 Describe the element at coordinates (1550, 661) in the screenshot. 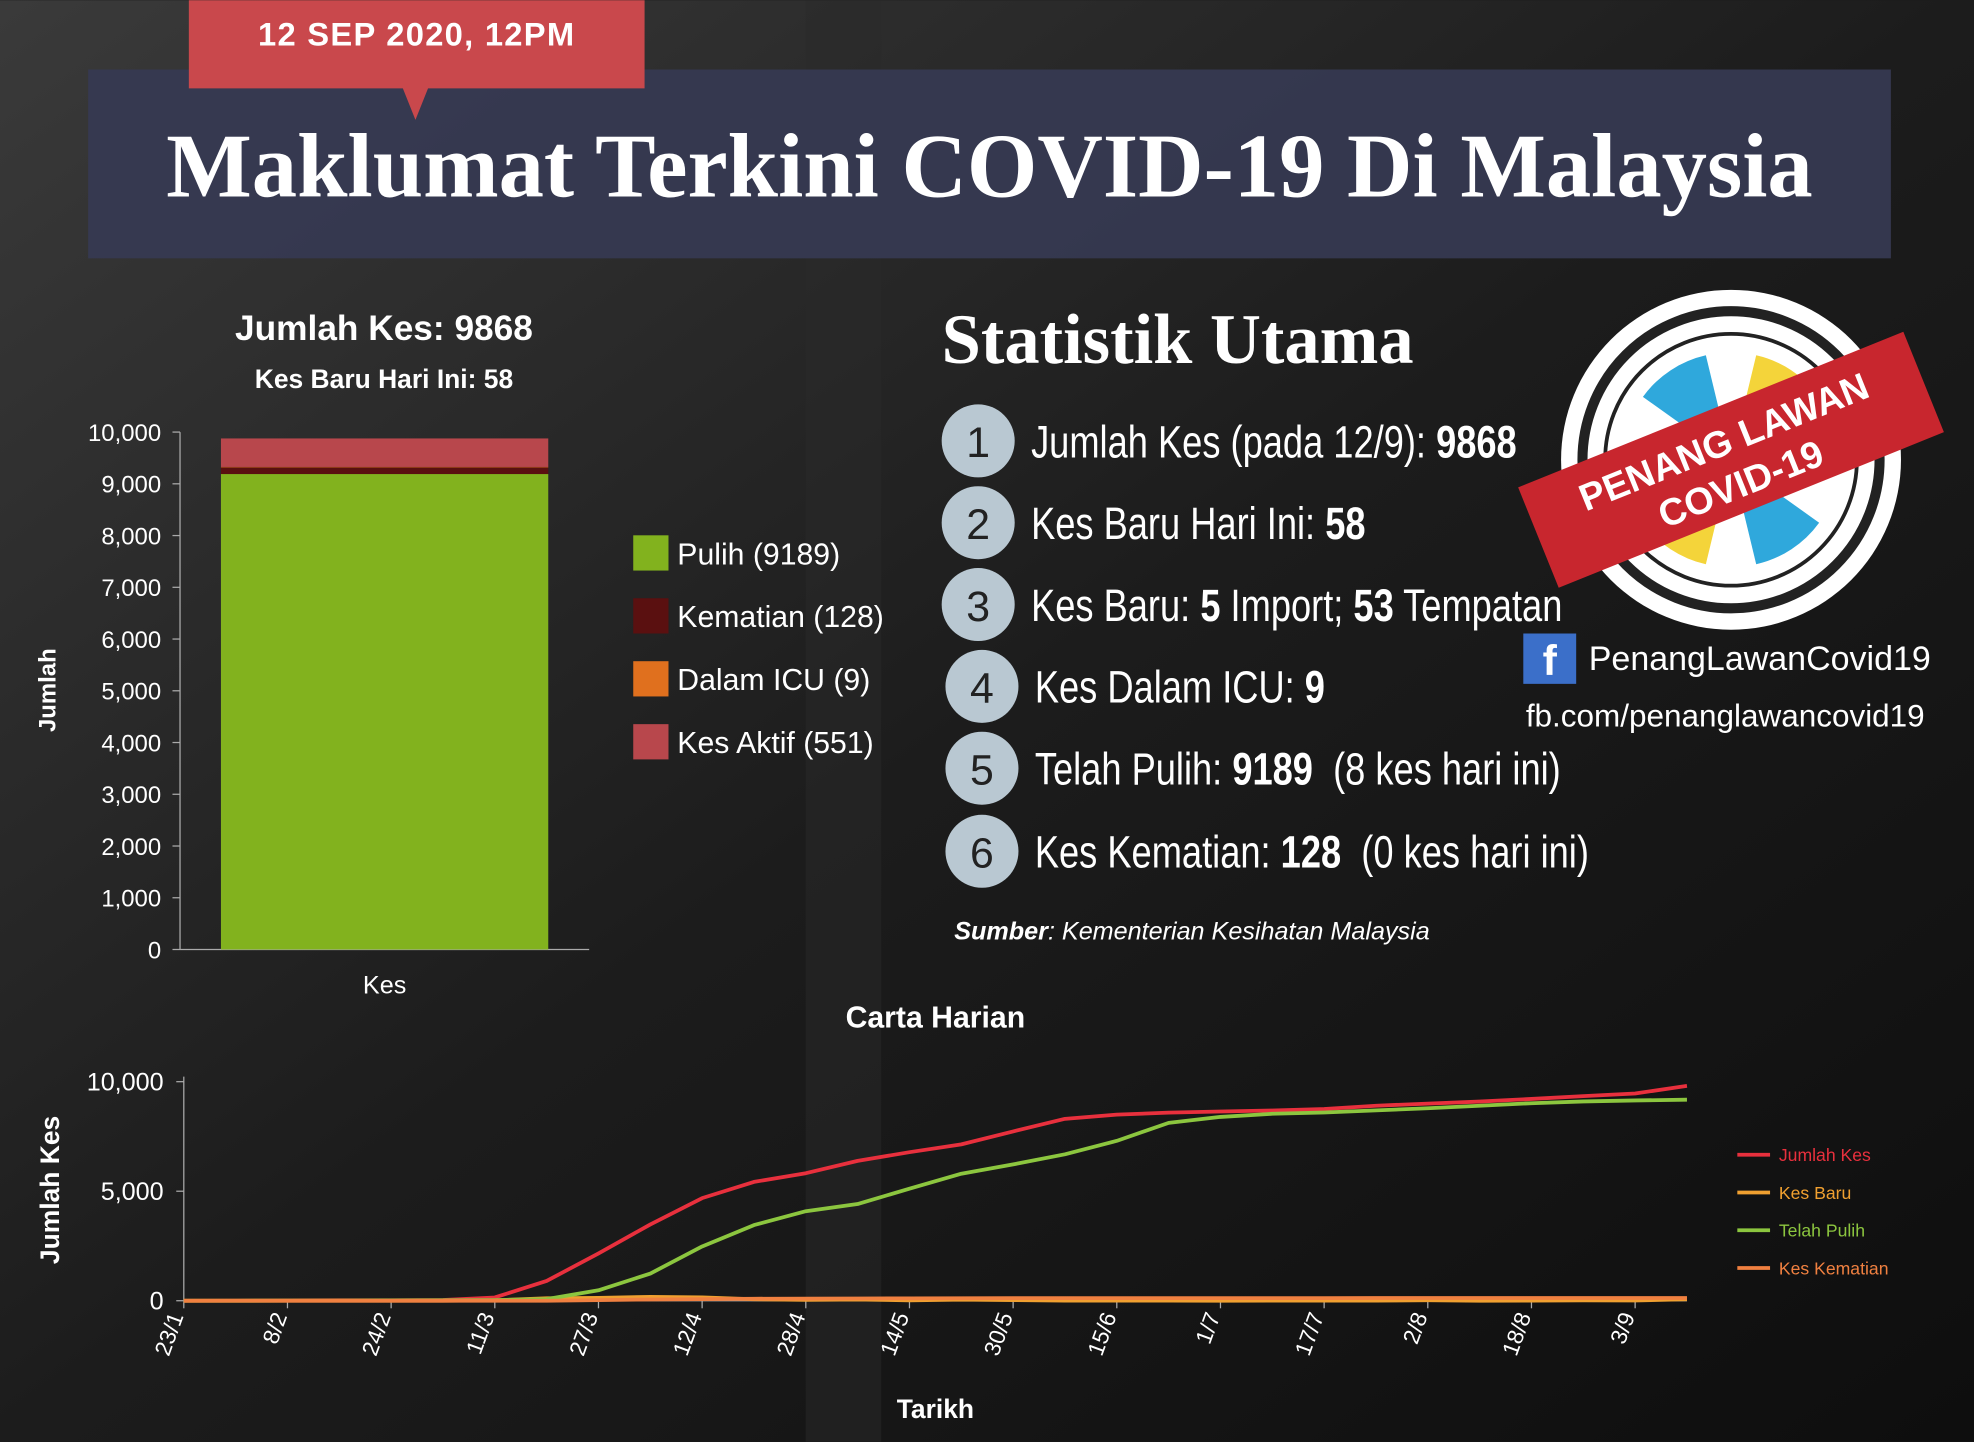

I see `facebook-icon-letter: f` at that location.